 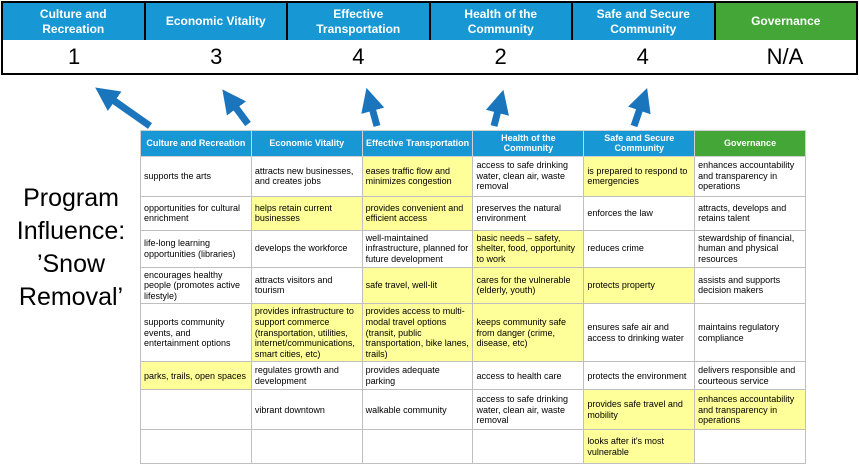 What do you see at coordinates (750, 213) in the screenshot?
I see `matrix-cell: attracts, develops and retains talent` at bounding box center [750, 213].